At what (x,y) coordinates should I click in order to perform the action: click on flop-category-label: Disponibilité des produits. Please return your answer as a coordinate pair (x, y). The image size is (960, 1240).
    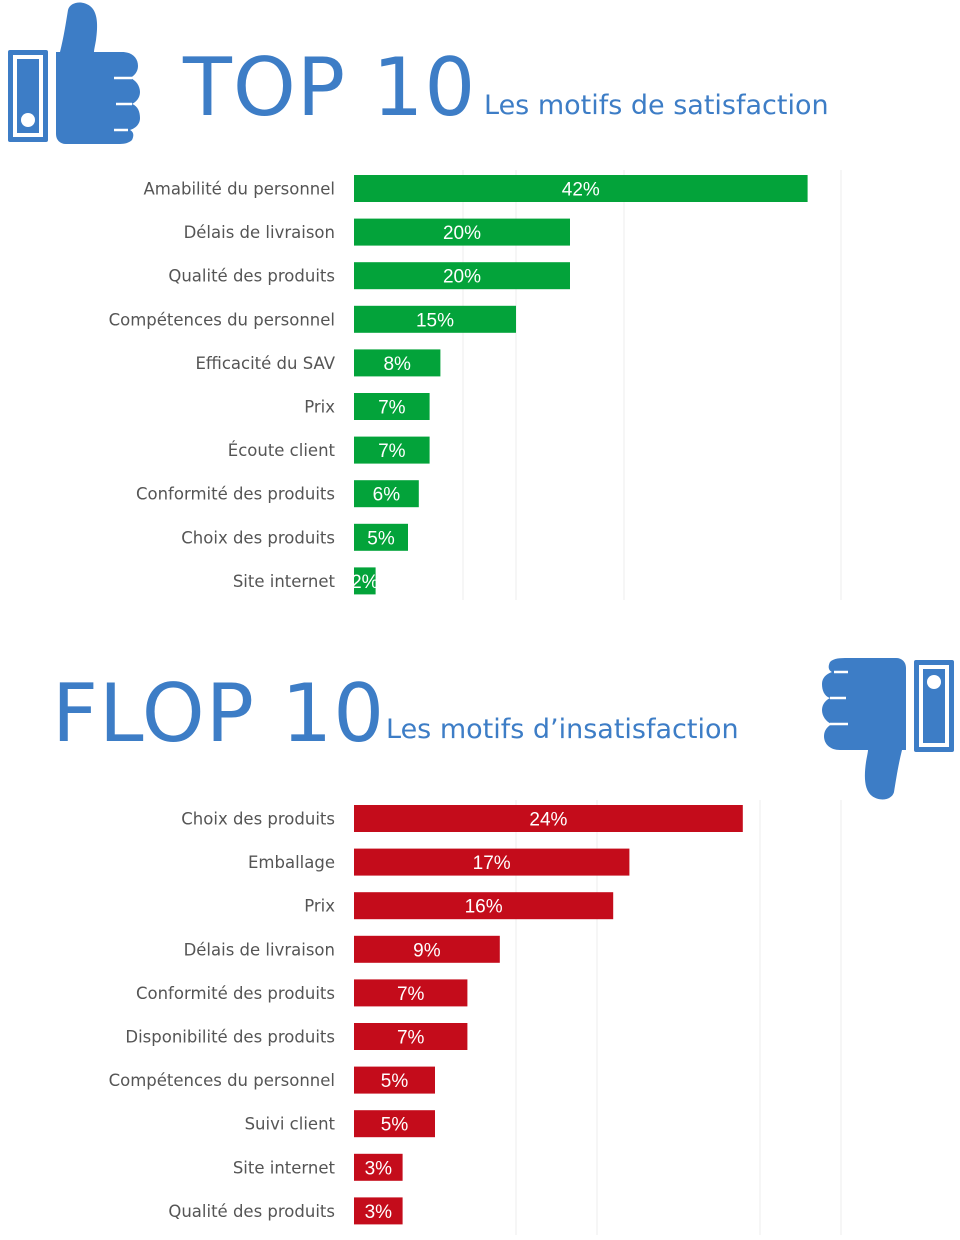
    Looking at the image, I should click on (230, 1037).